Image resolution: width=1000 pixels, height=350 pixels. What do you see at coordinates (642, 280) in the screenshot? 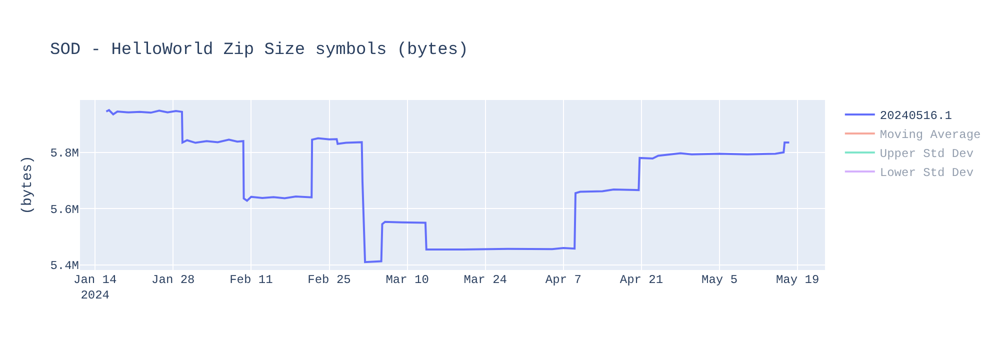
I see `x-tick-label: Apr 21` at bounding box center [642, 280].